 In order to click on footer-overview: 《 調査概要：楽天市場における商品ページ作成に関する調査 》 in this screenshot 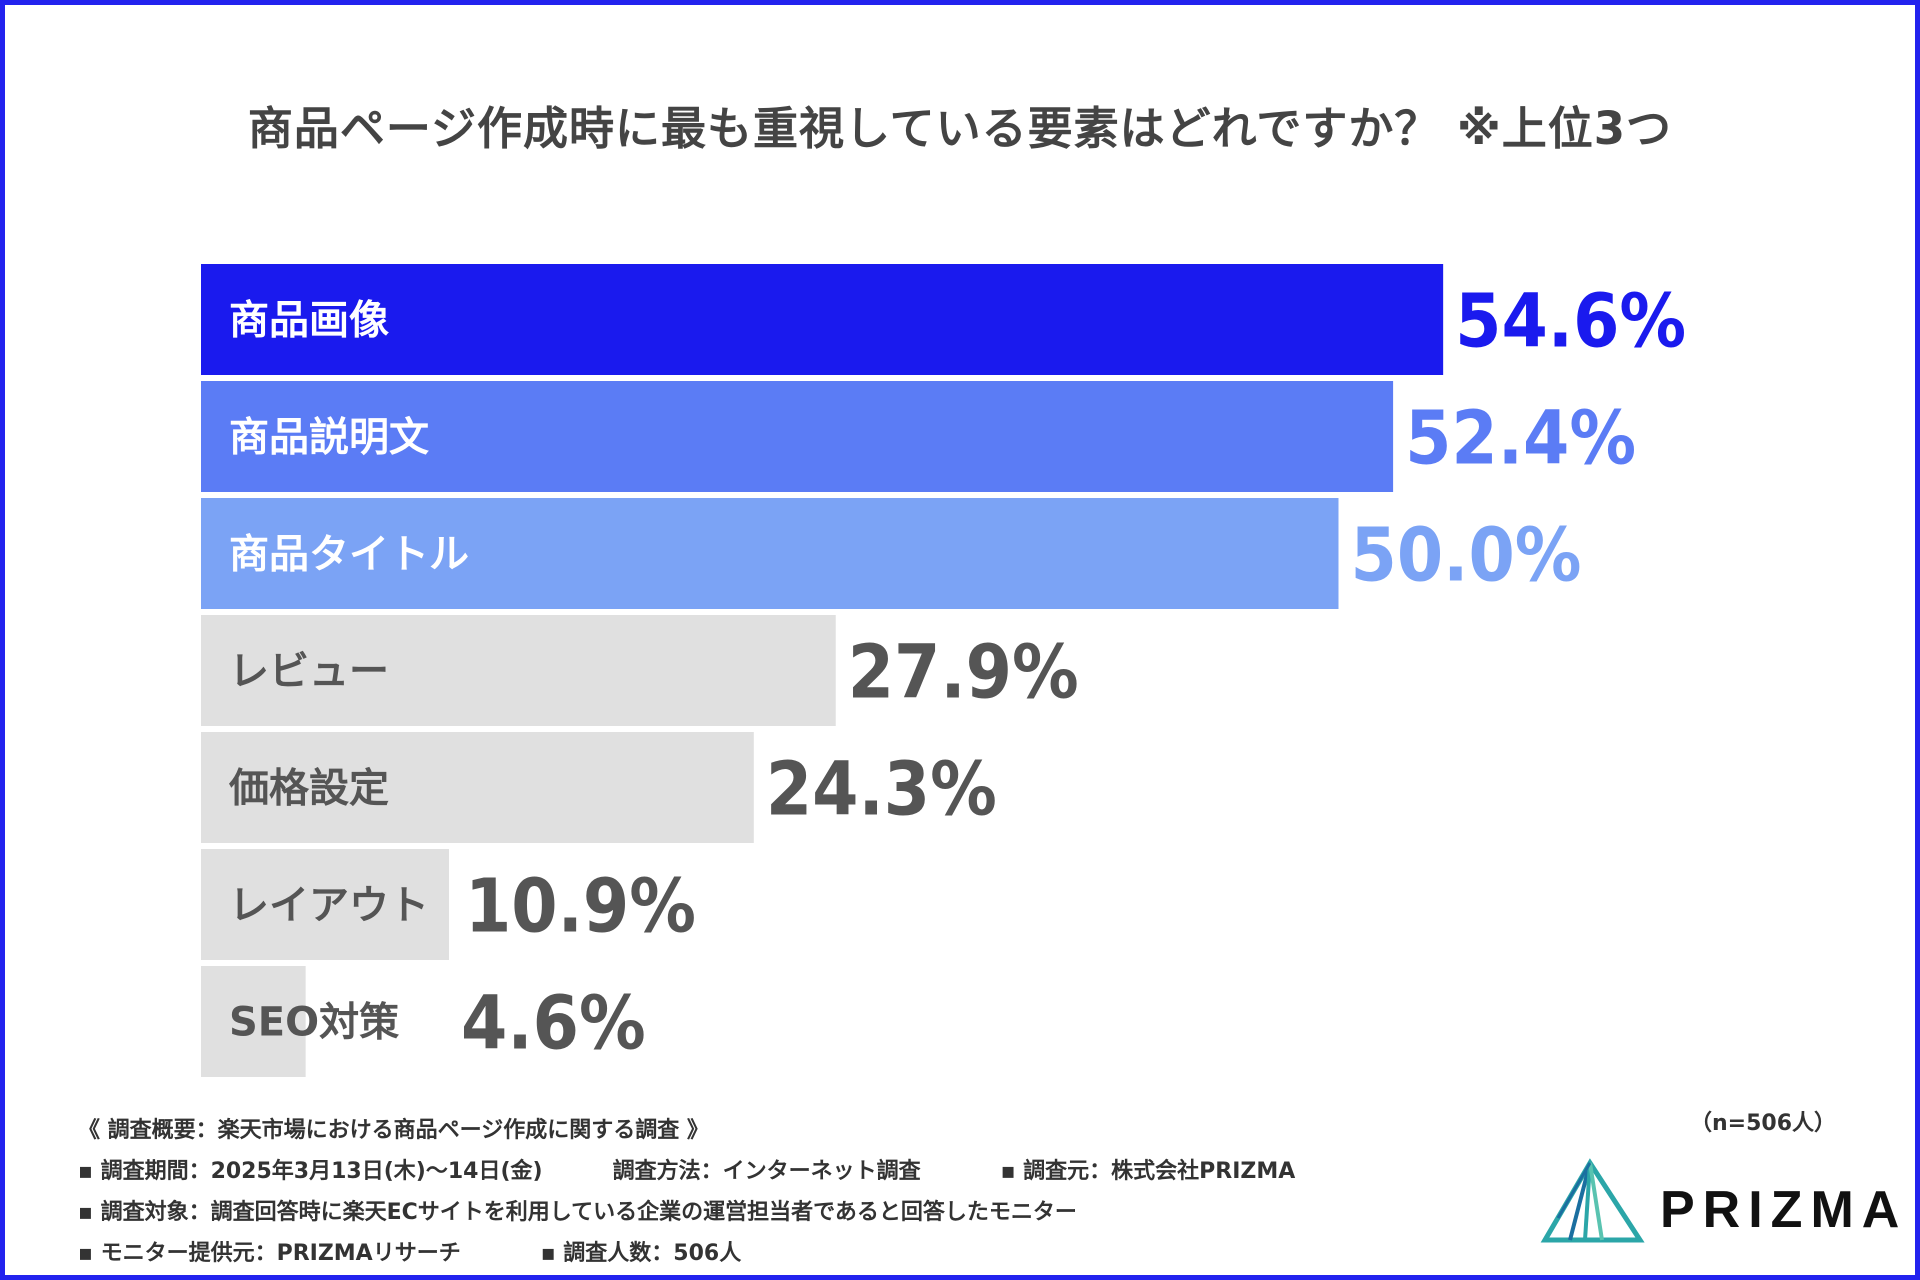, I will do `click(393, 1130)`.